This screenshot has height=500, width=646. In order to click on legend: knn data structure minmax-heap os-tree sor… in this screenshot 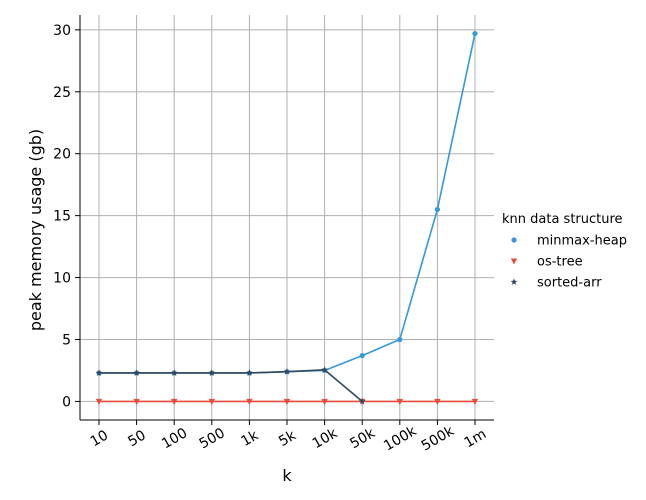, I will do `click(564, 251)`.